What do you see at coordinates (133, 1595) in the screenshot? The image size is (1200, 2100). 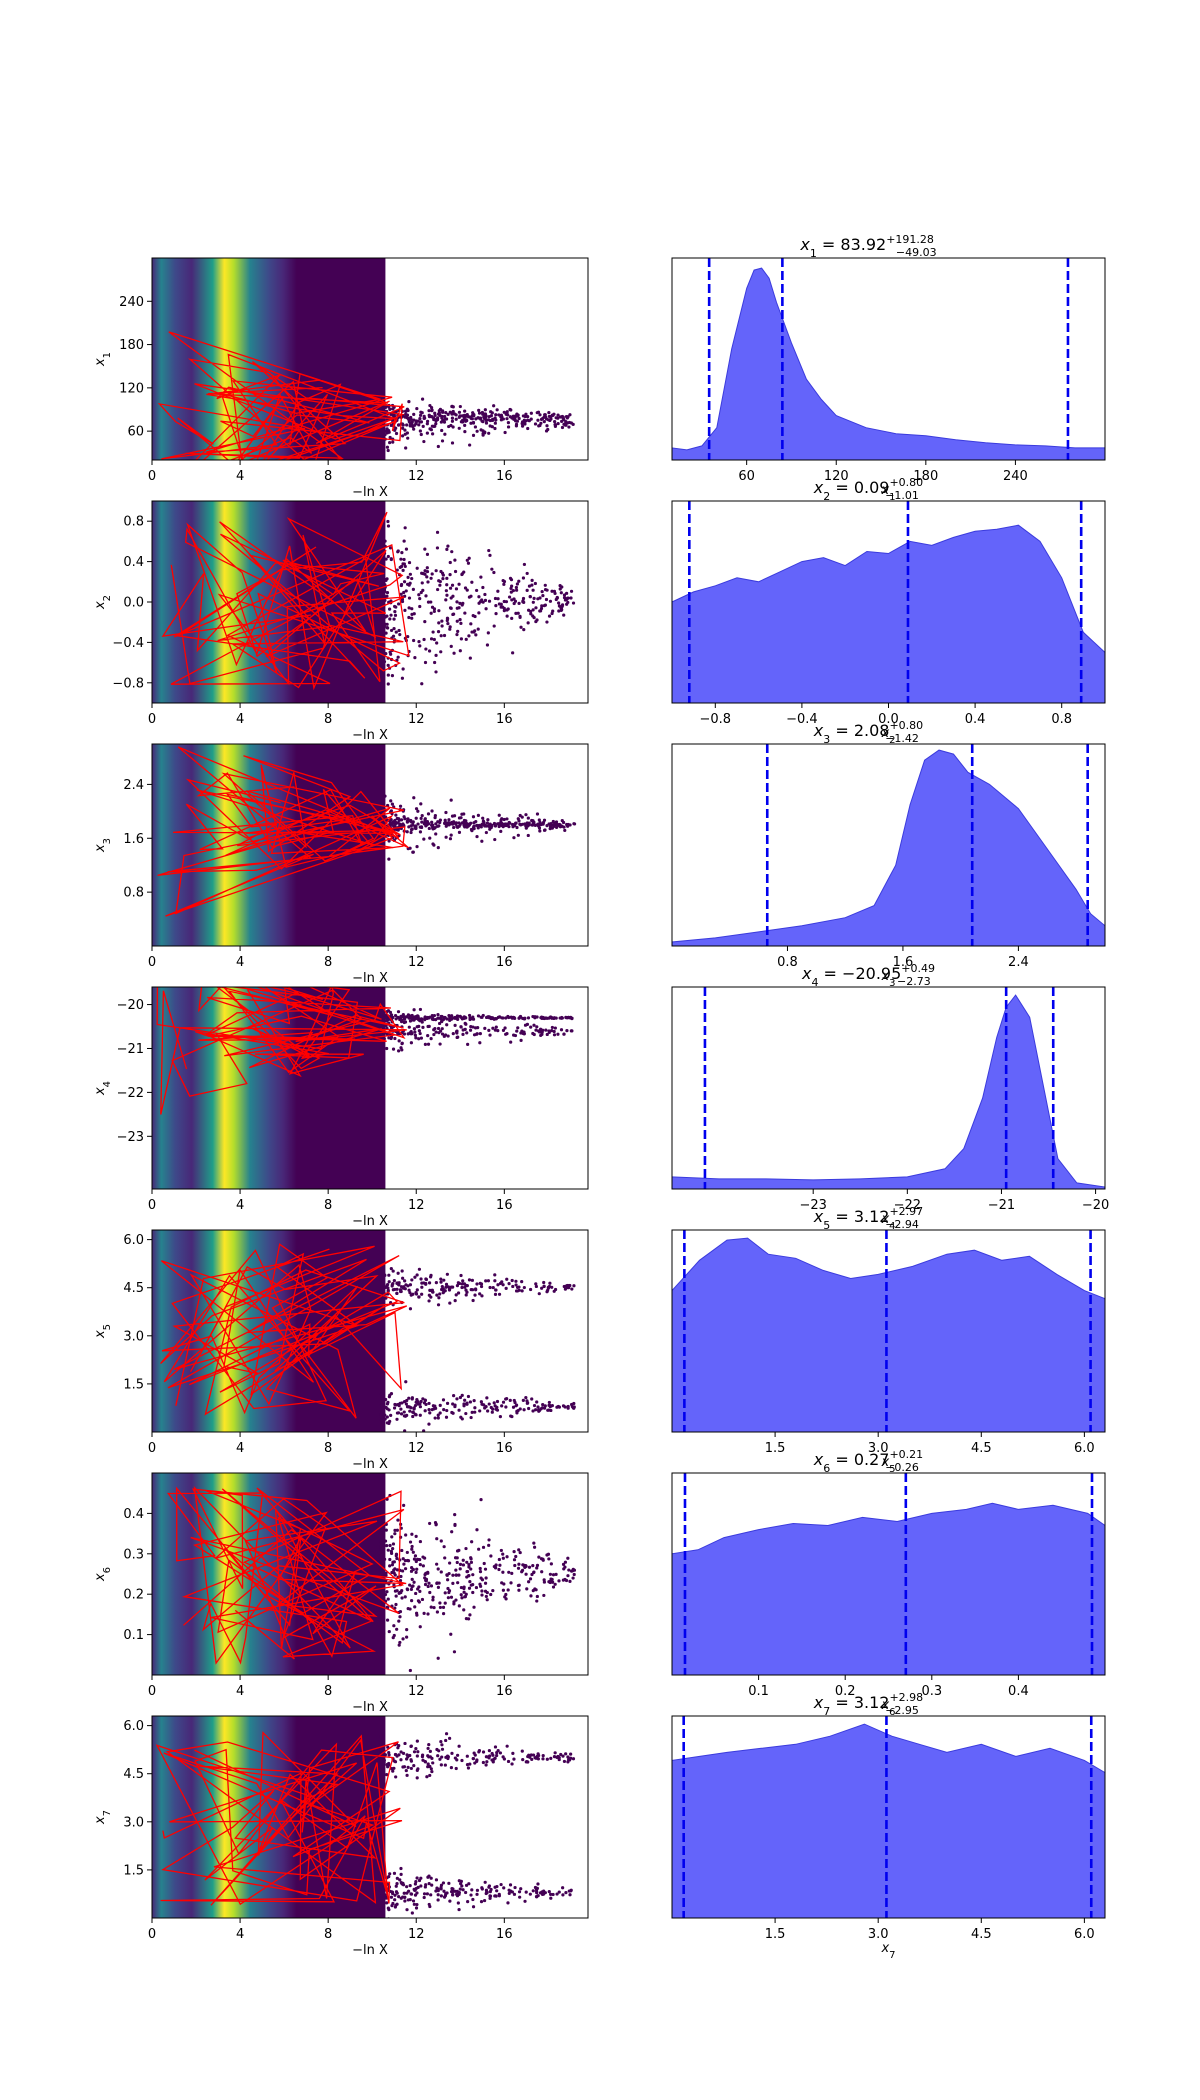 I see `trace-y-tick-label: 0.2` at bounding box center [133, 1595].